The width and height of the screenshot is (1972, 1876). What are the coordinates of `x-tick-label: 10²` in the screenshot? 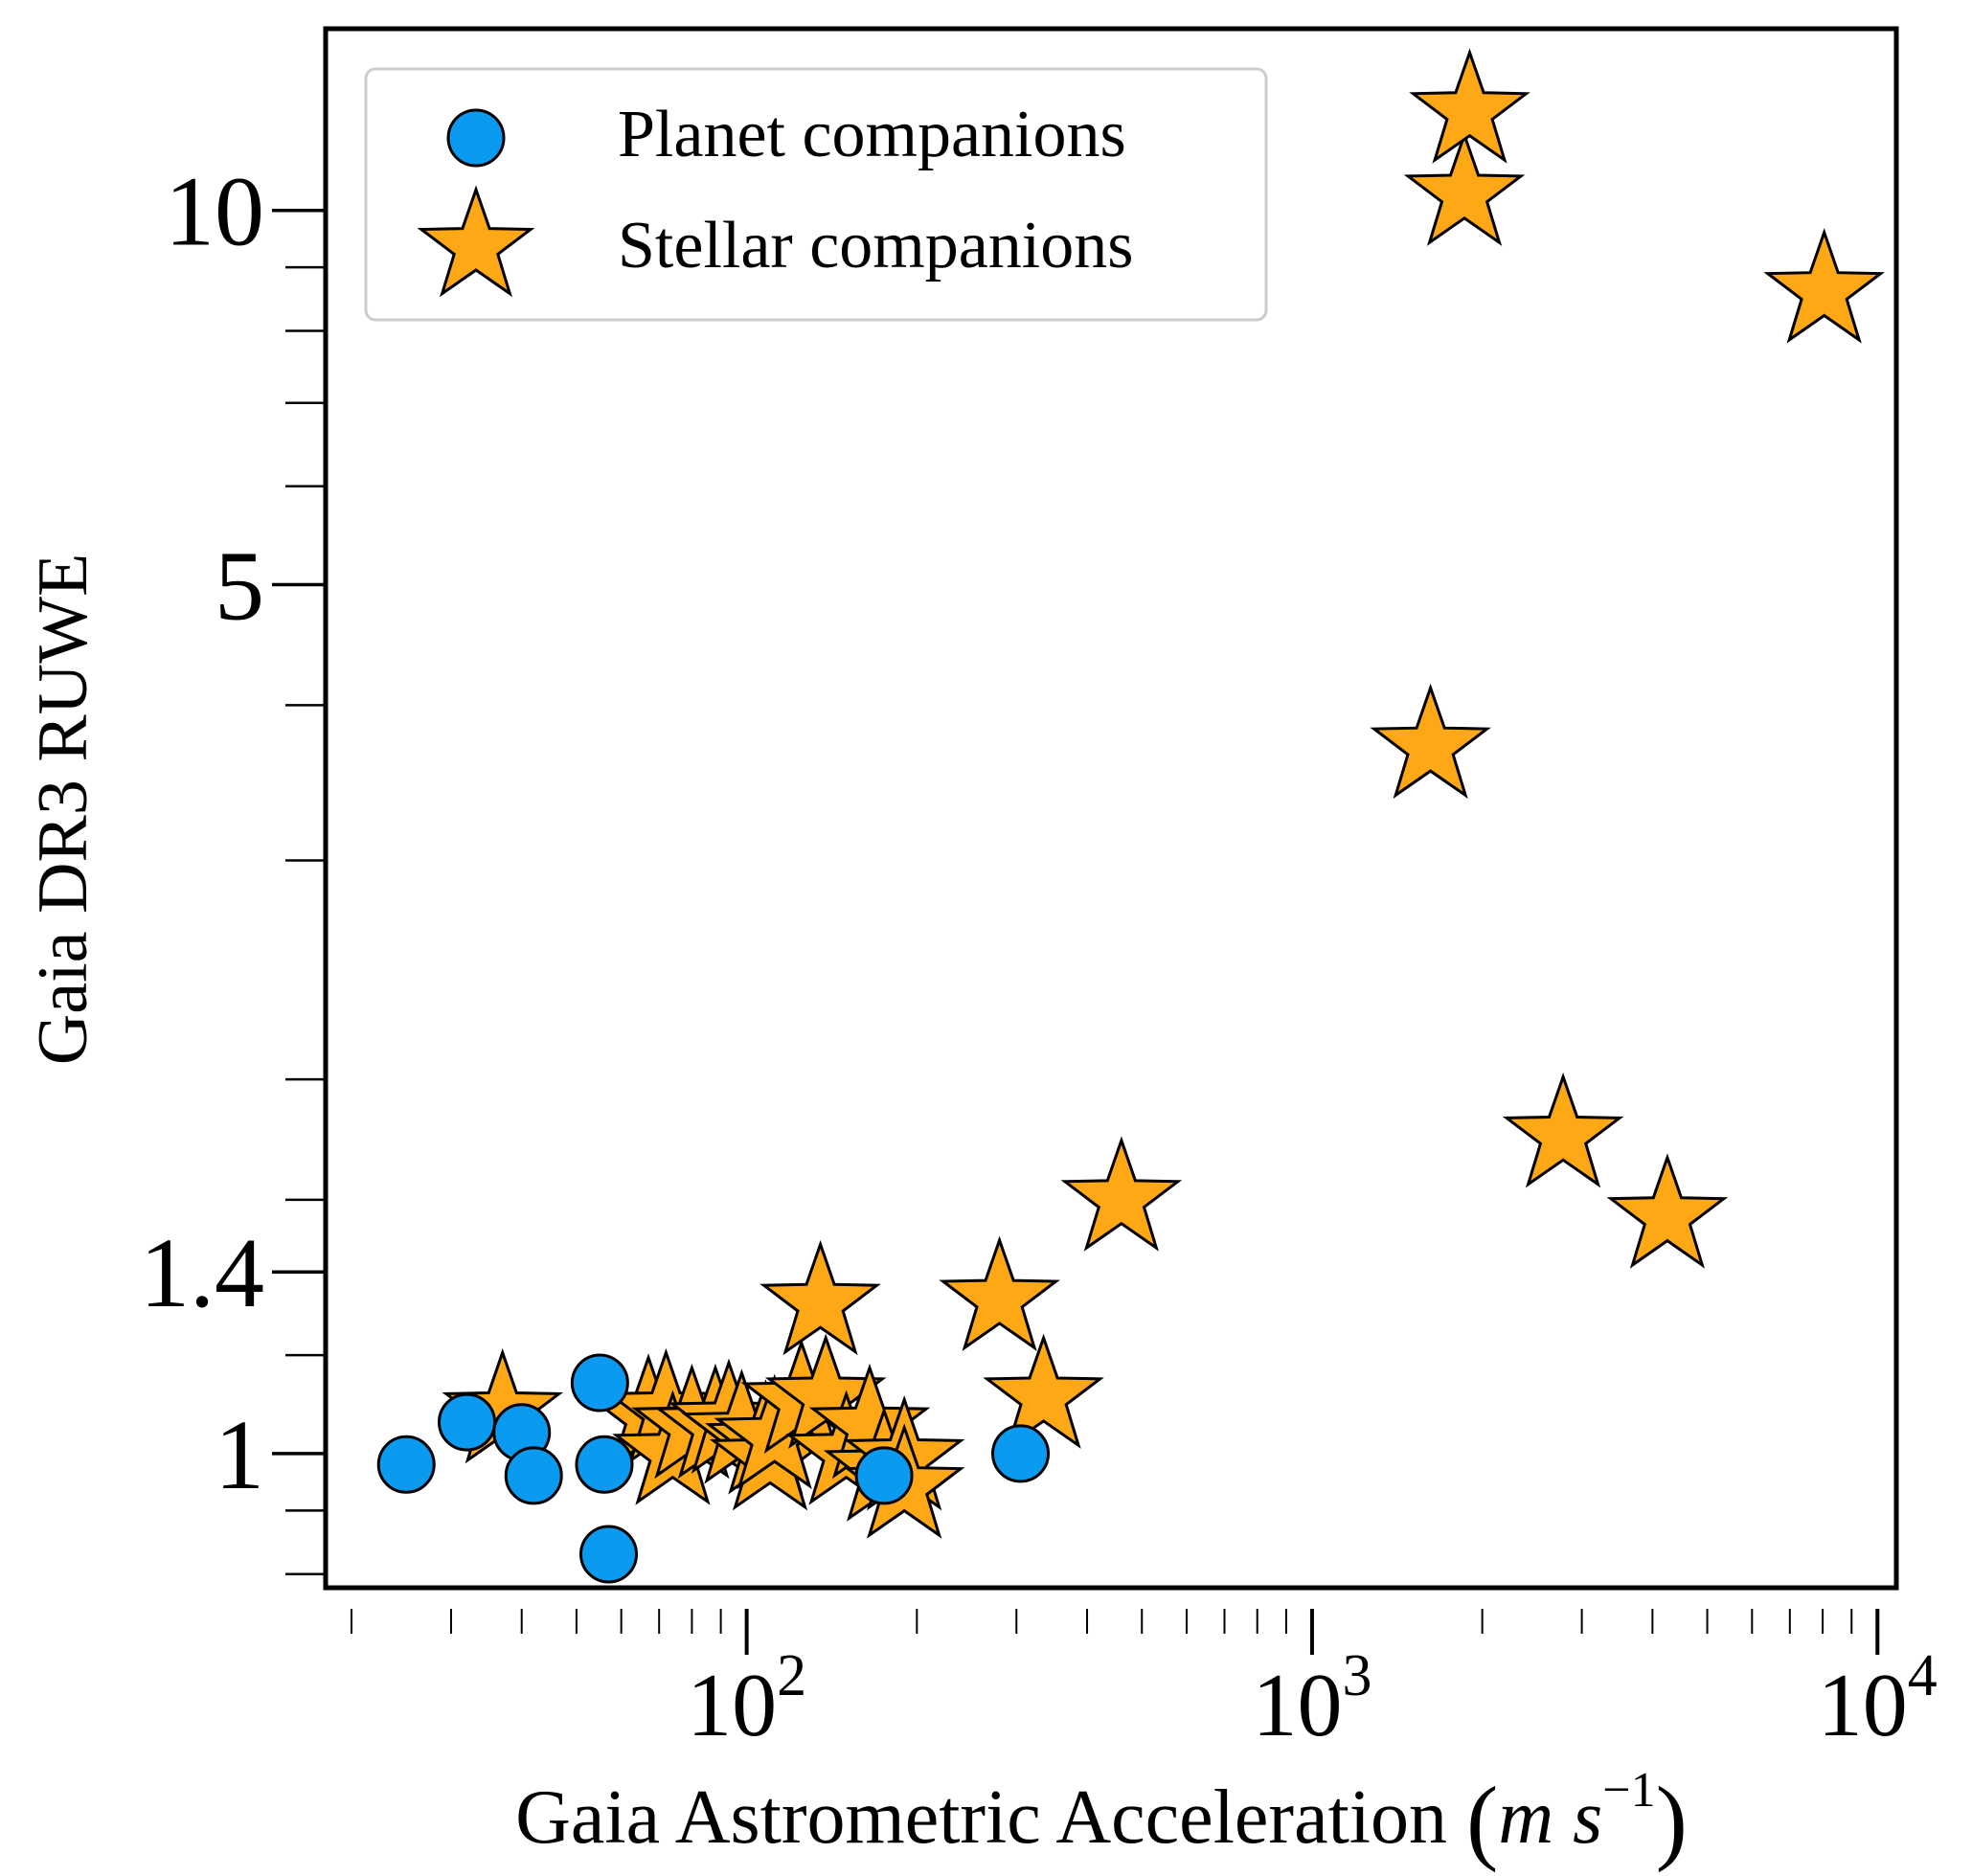 It's located at (746, 1699).